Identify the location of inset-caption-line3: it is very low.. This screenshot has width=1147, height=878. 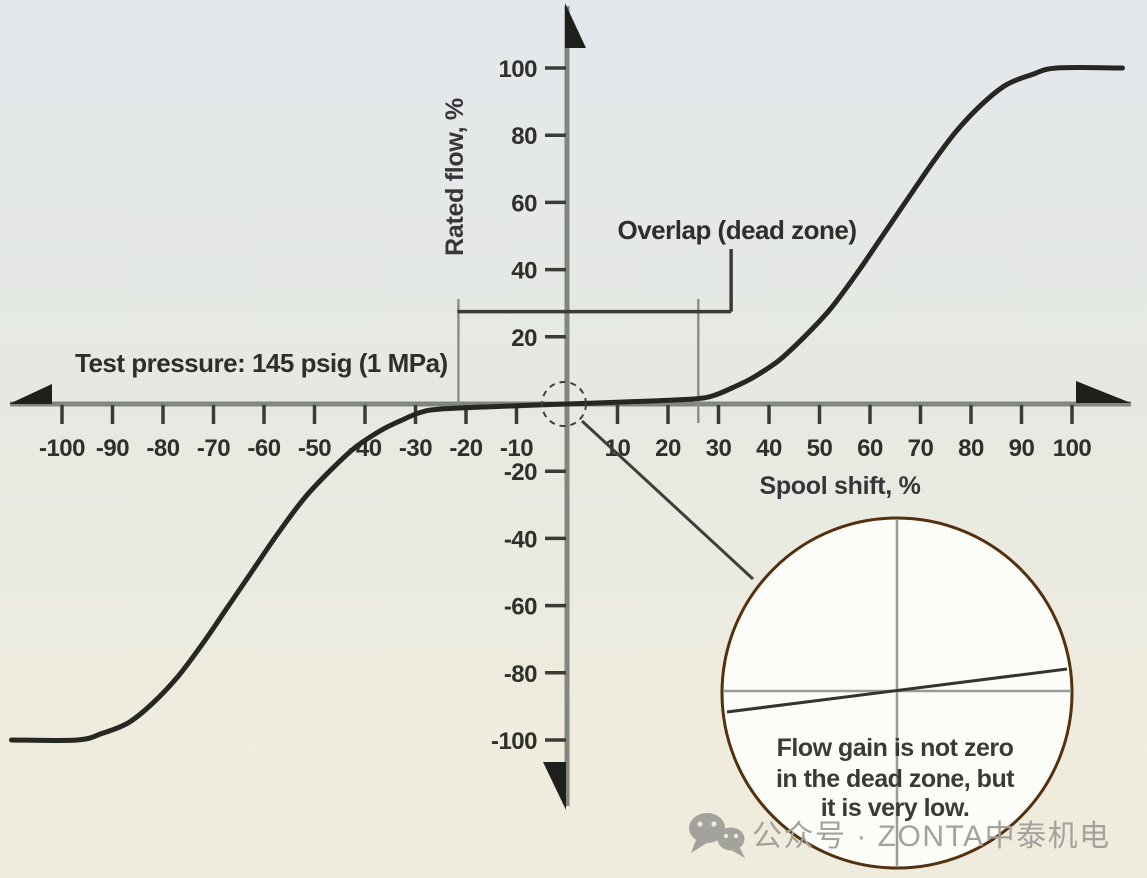
(895, 808).